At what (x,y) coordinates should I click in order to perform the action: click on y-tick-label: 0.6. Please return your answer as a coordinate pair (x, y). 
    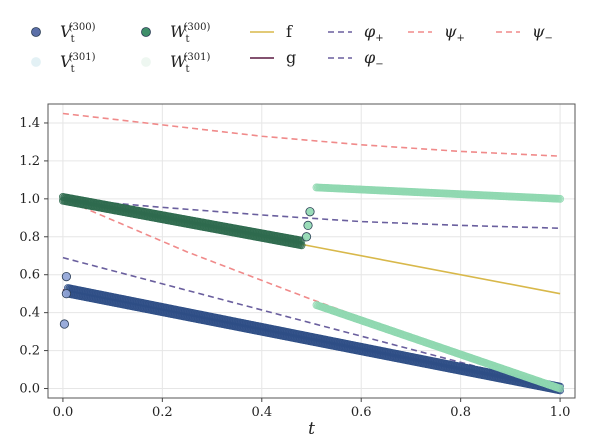
    Looking at the image, I should click on (29, 275).